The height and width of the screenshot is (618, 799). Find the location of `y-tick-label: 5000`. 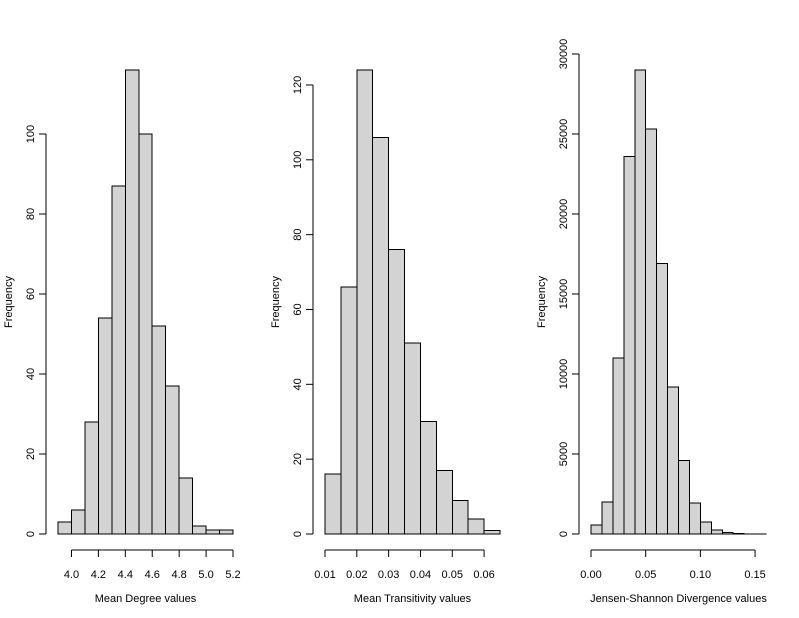

y-tick-label: 5000 is located at coordinates (564, 454).